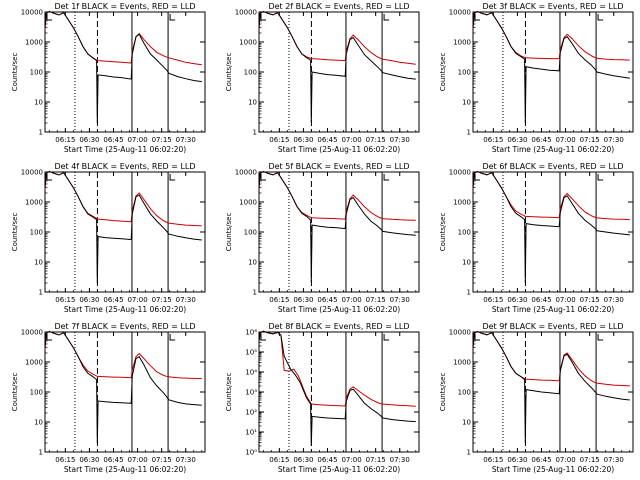  What do you see at coordinates (338, 166) in the screenshot?
I see `panel-title: Det 5f BLACK = Events, RED = LLD` at bounding box center [338, 166].